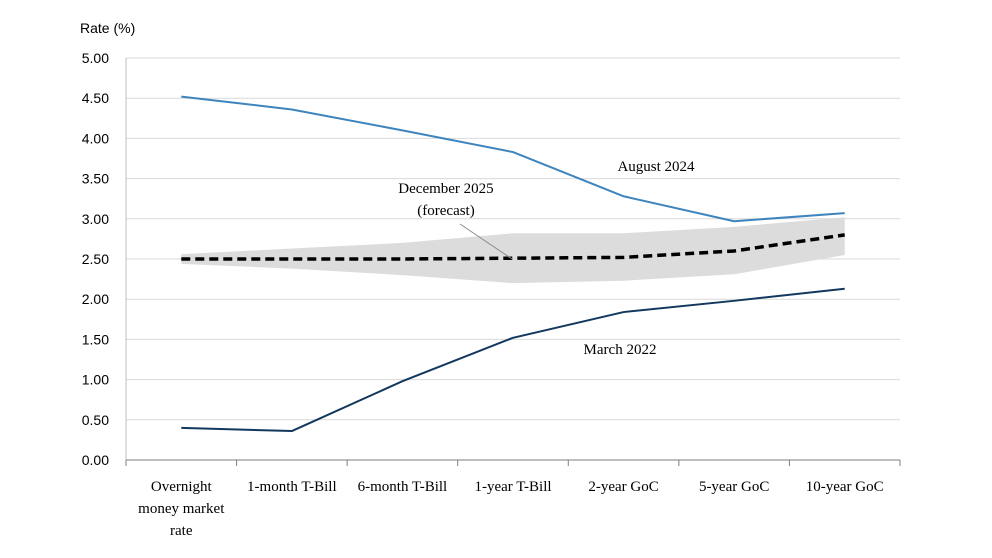  Describe the element at coordinates (95, 179) in the screenshot. I see `y-tick-label: 3.50` at that location.